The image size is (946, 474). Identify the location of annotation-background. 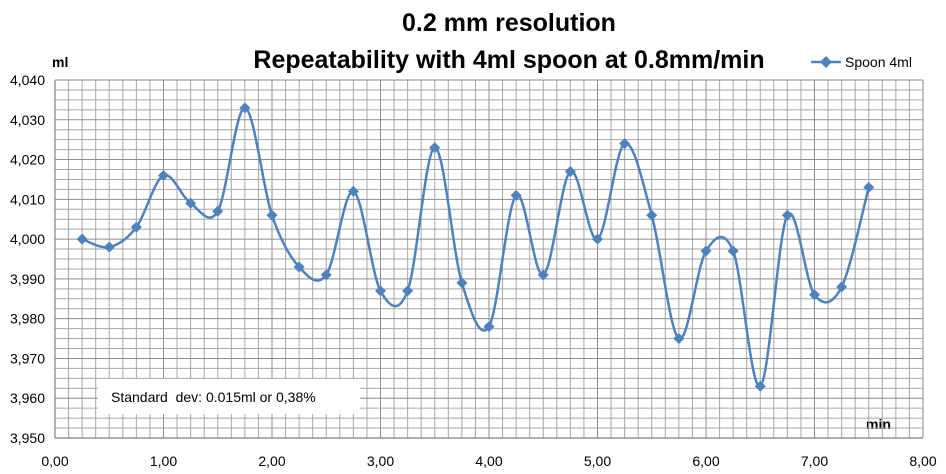
(229, 396).